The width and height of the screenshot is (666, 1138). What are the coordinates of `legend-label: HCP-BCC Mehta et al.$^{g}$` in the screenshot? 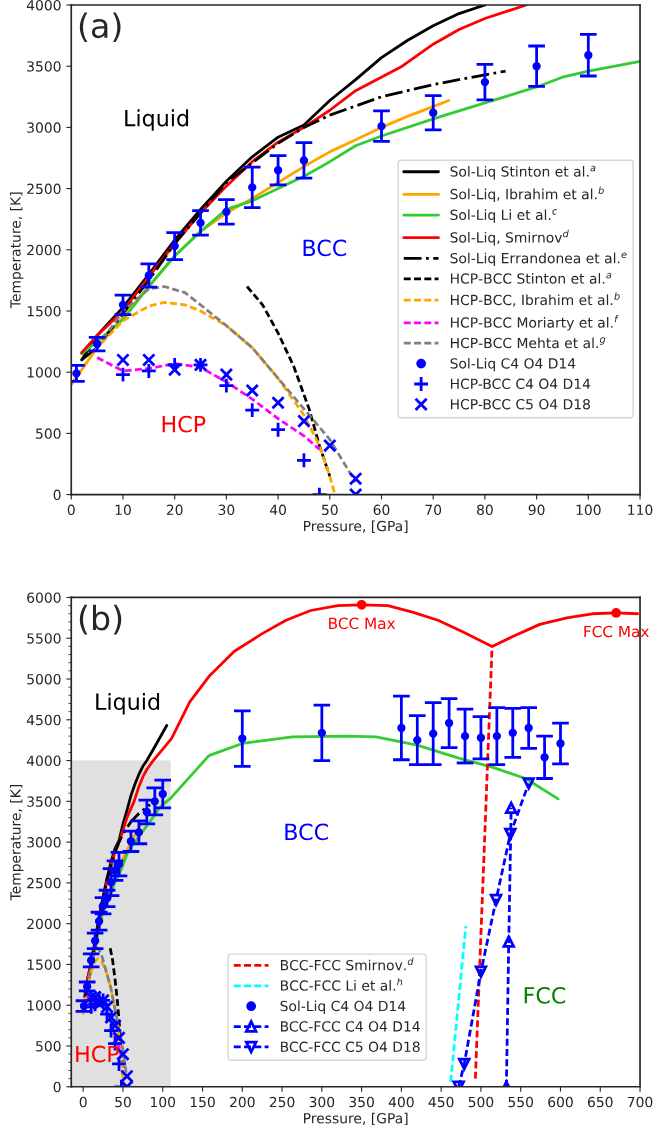 It's located at (528, 343).